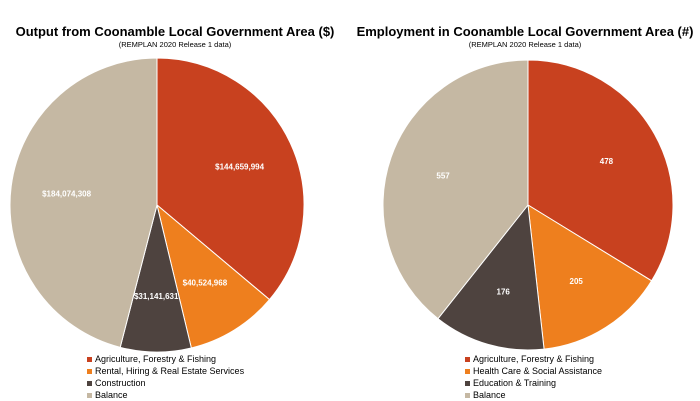  Describe the element at coordinates (239, 167) in the screenshot. I see `data-label-agriculture-forestry-fishing: $144,659,994` at that location.